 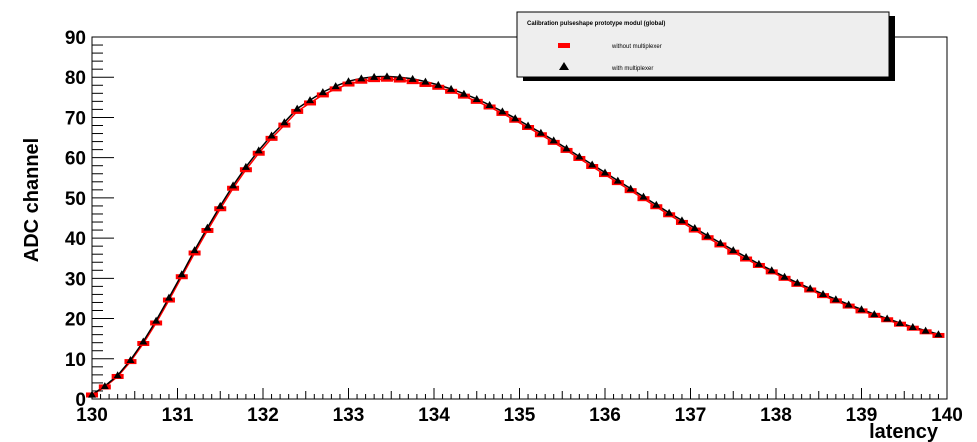 I want to click on x-tick-label: 138, so click(x=776, y=415).